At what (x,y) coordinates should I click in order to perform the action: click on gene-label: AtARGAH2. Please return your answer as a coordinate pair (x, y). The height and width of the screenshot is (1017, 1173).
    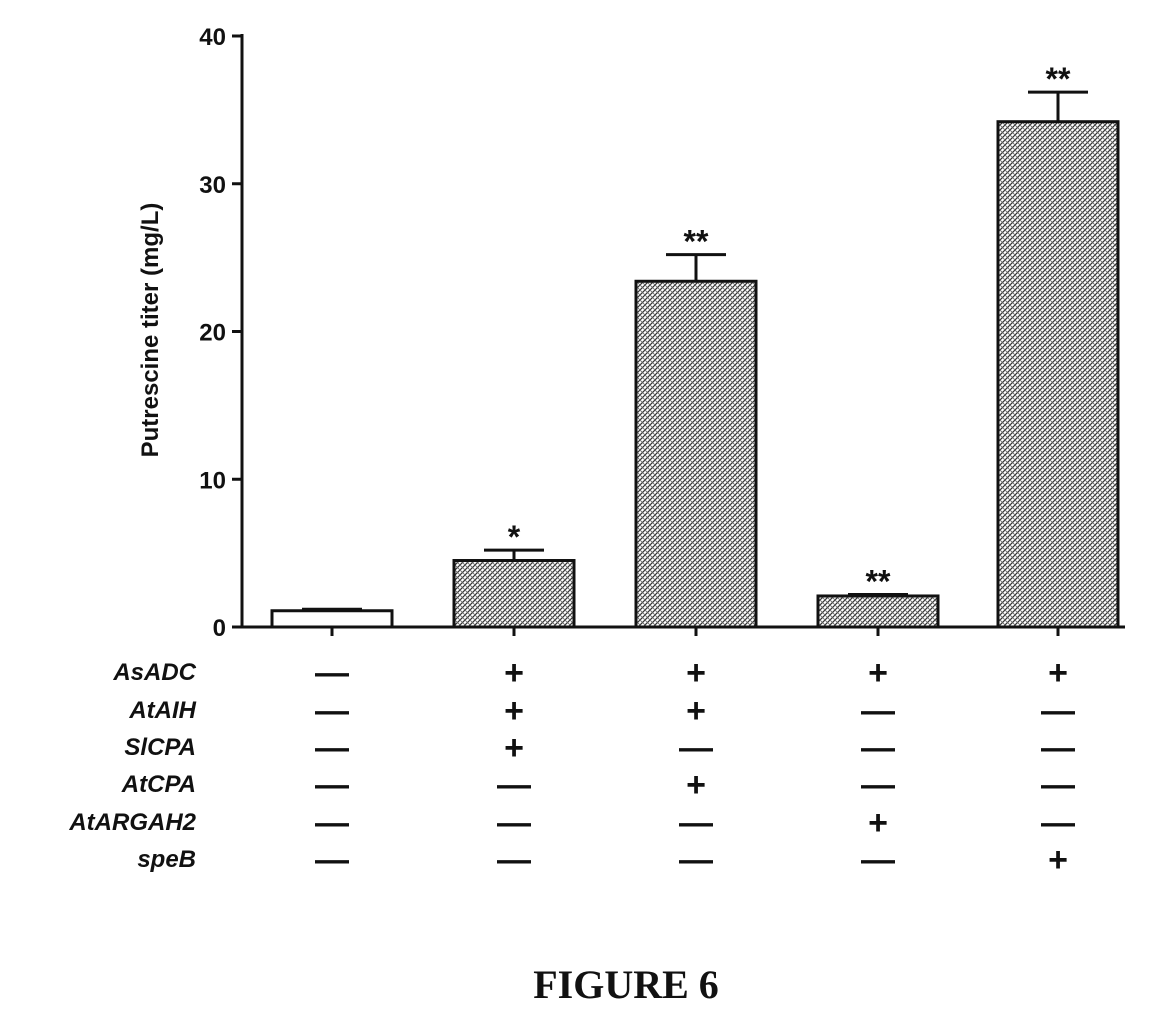
    Looking at the image, I should click on (132, 822).